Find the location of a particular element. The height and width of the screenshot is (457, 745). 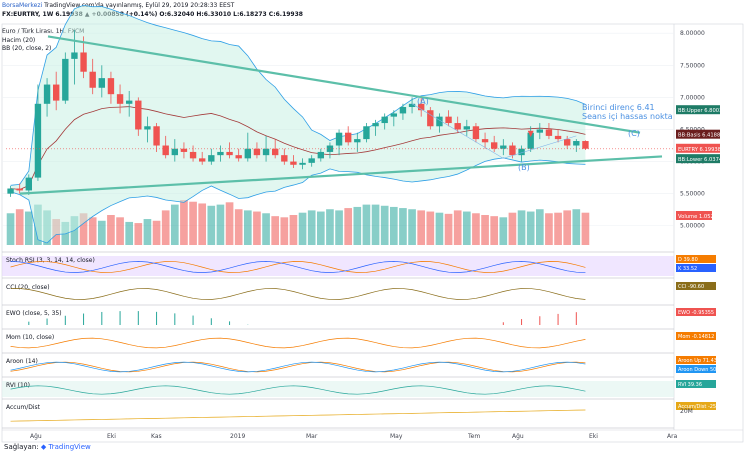

volume-label: Hacim (20) is located at coordinates (19, 40).